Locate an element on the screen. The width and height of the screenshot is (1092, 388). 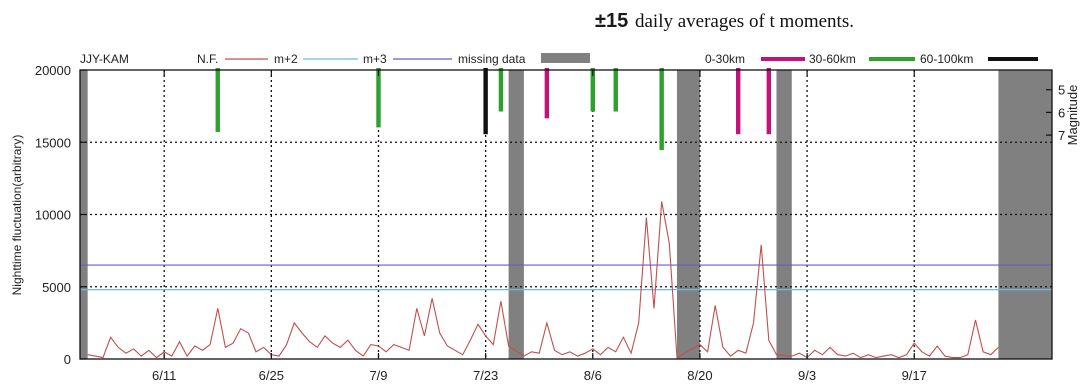
x-tick-label: 9/3 is located at coordinates (807, 375).